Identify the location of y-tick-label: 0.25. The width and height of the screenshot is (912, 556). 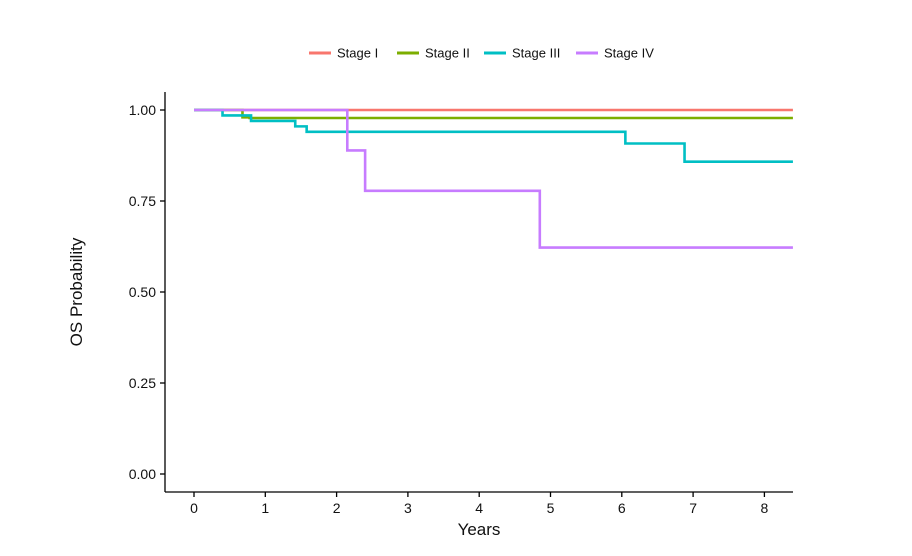
(142, 383).